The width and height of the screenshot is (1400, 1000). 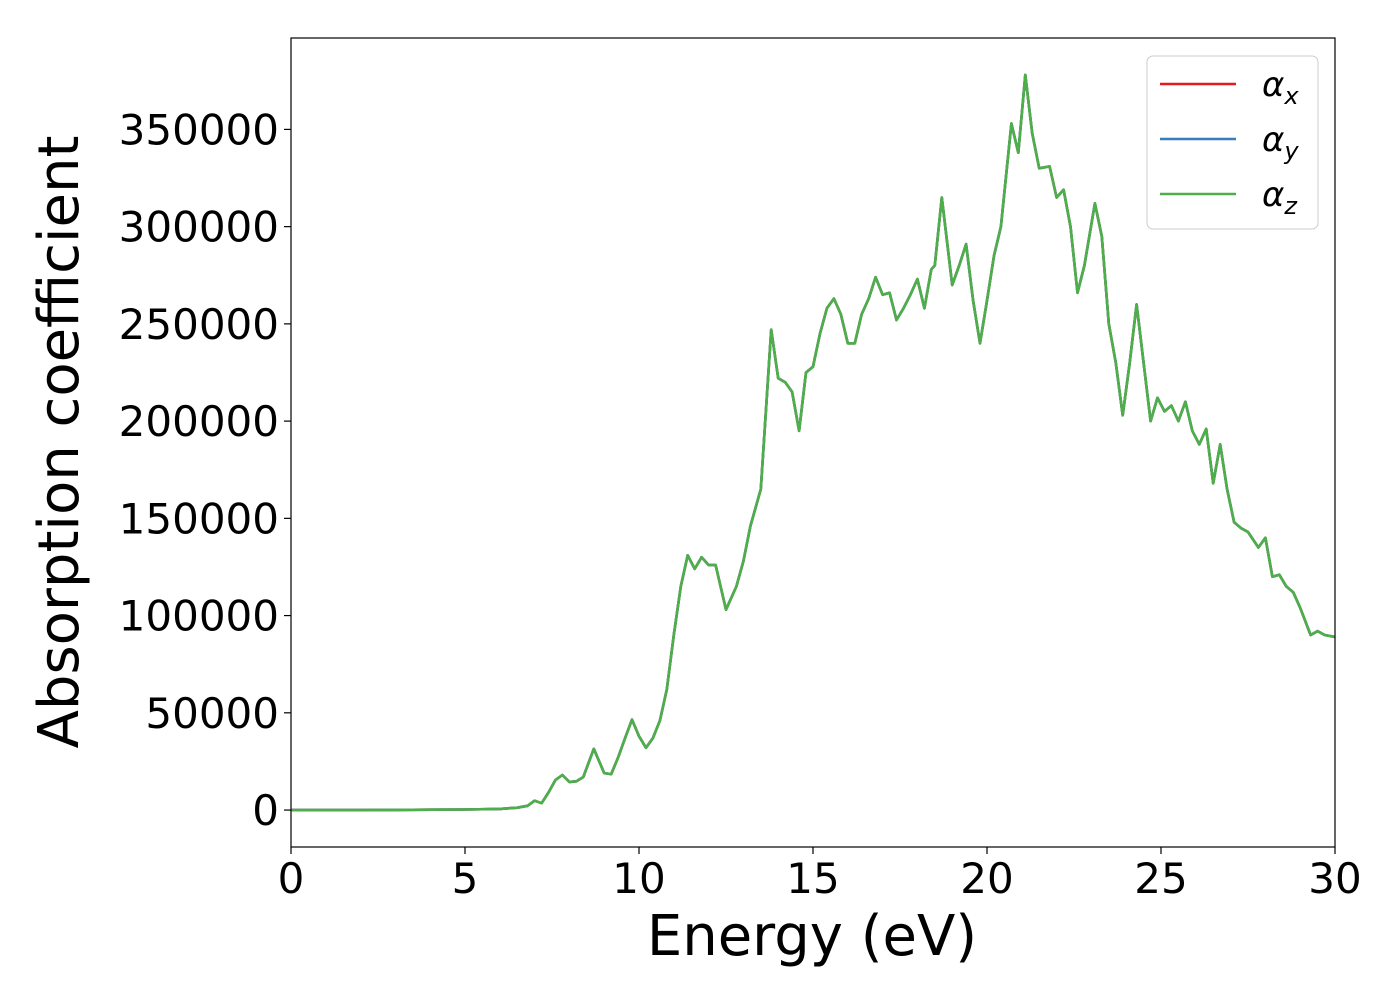 What do you see at coordinates (465, 878) in the screenshot?
I see `x-tick-label: 5` at bounding box center [465, 878].